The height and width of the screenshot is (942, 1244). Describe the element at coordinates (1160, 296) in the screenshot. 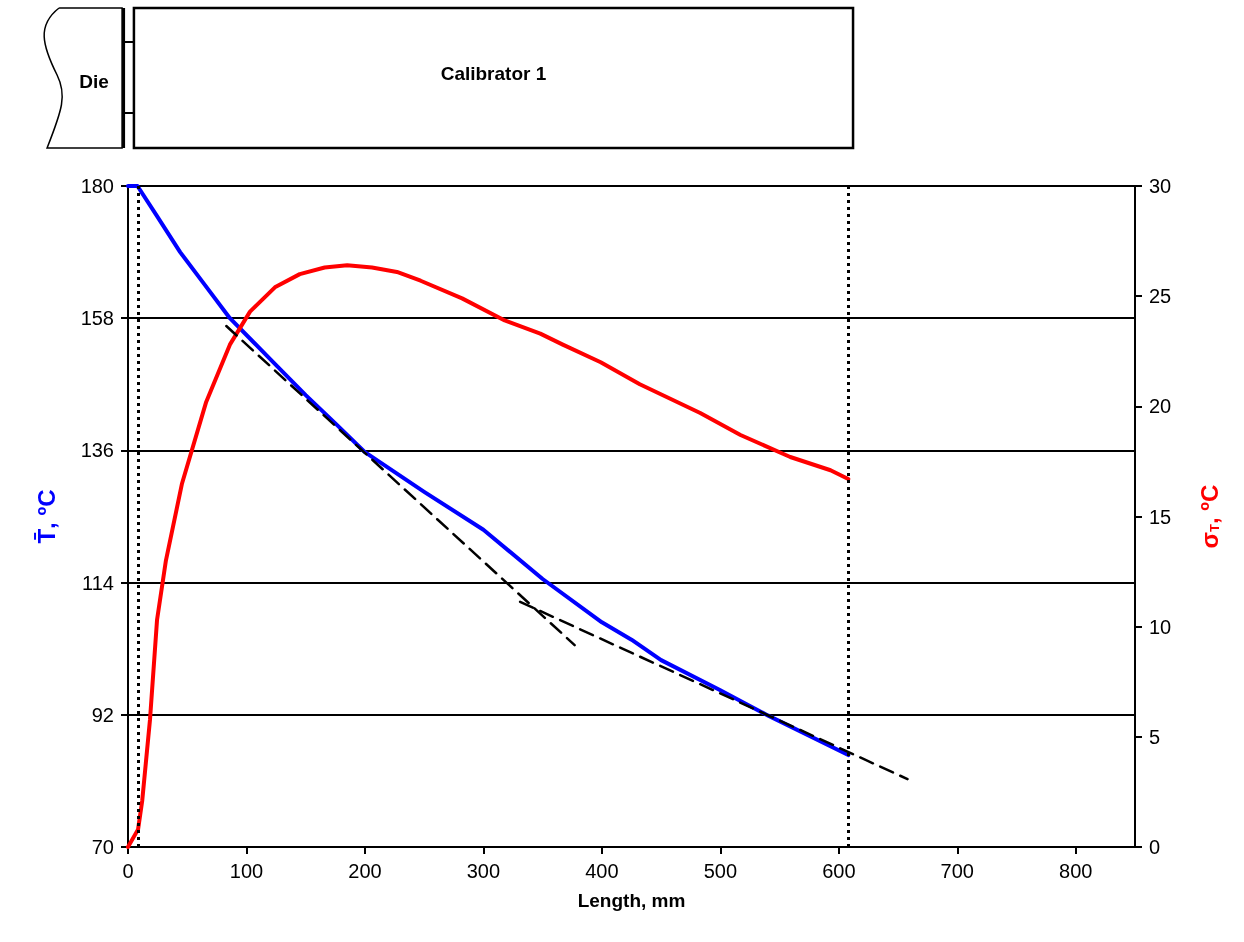

I see `y2-tick-label: 25` at that location.